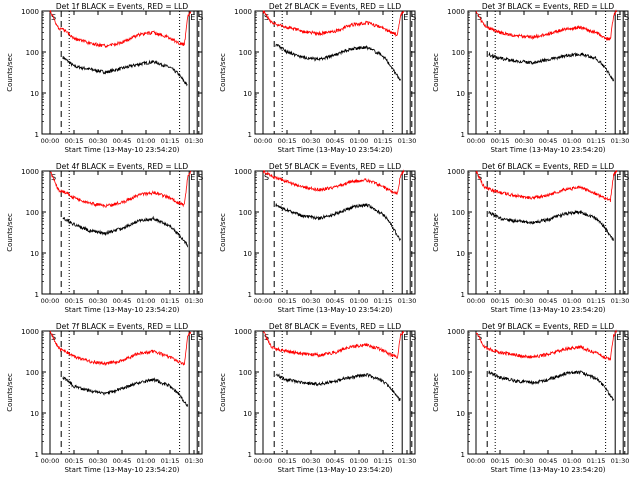 This screenshot has width=640, height=480. I want to click on chart-title: Det 4f BLACK = Events, RED = LLD, so click(122, 166).